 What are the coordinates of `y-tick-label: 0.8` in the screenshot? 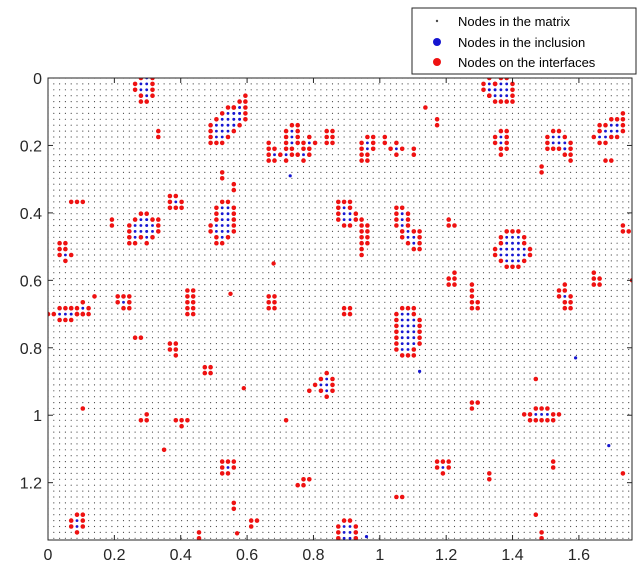 It's located at (31, 349).